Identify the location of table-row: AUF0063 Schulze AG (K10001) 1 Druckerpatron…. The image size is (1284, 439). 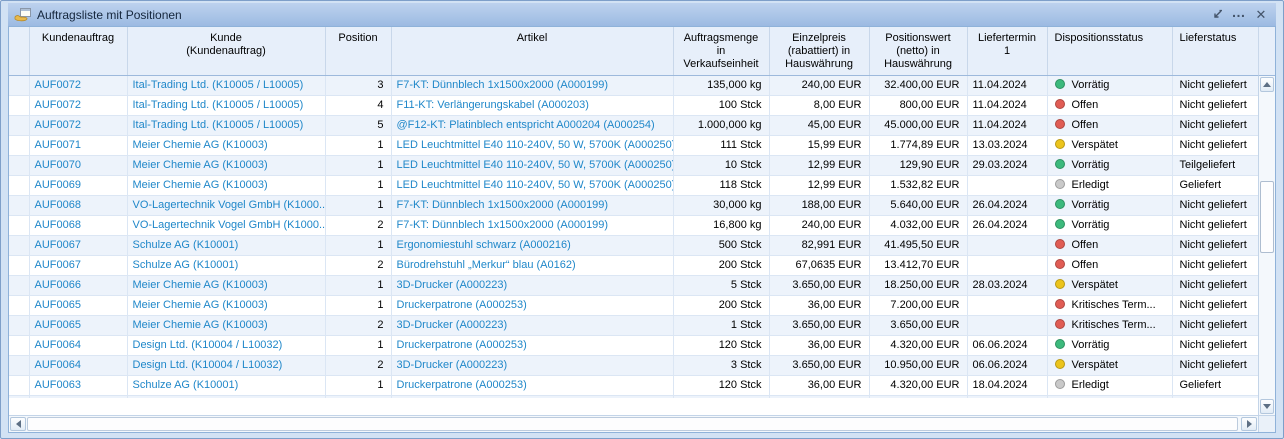
(634, 385).